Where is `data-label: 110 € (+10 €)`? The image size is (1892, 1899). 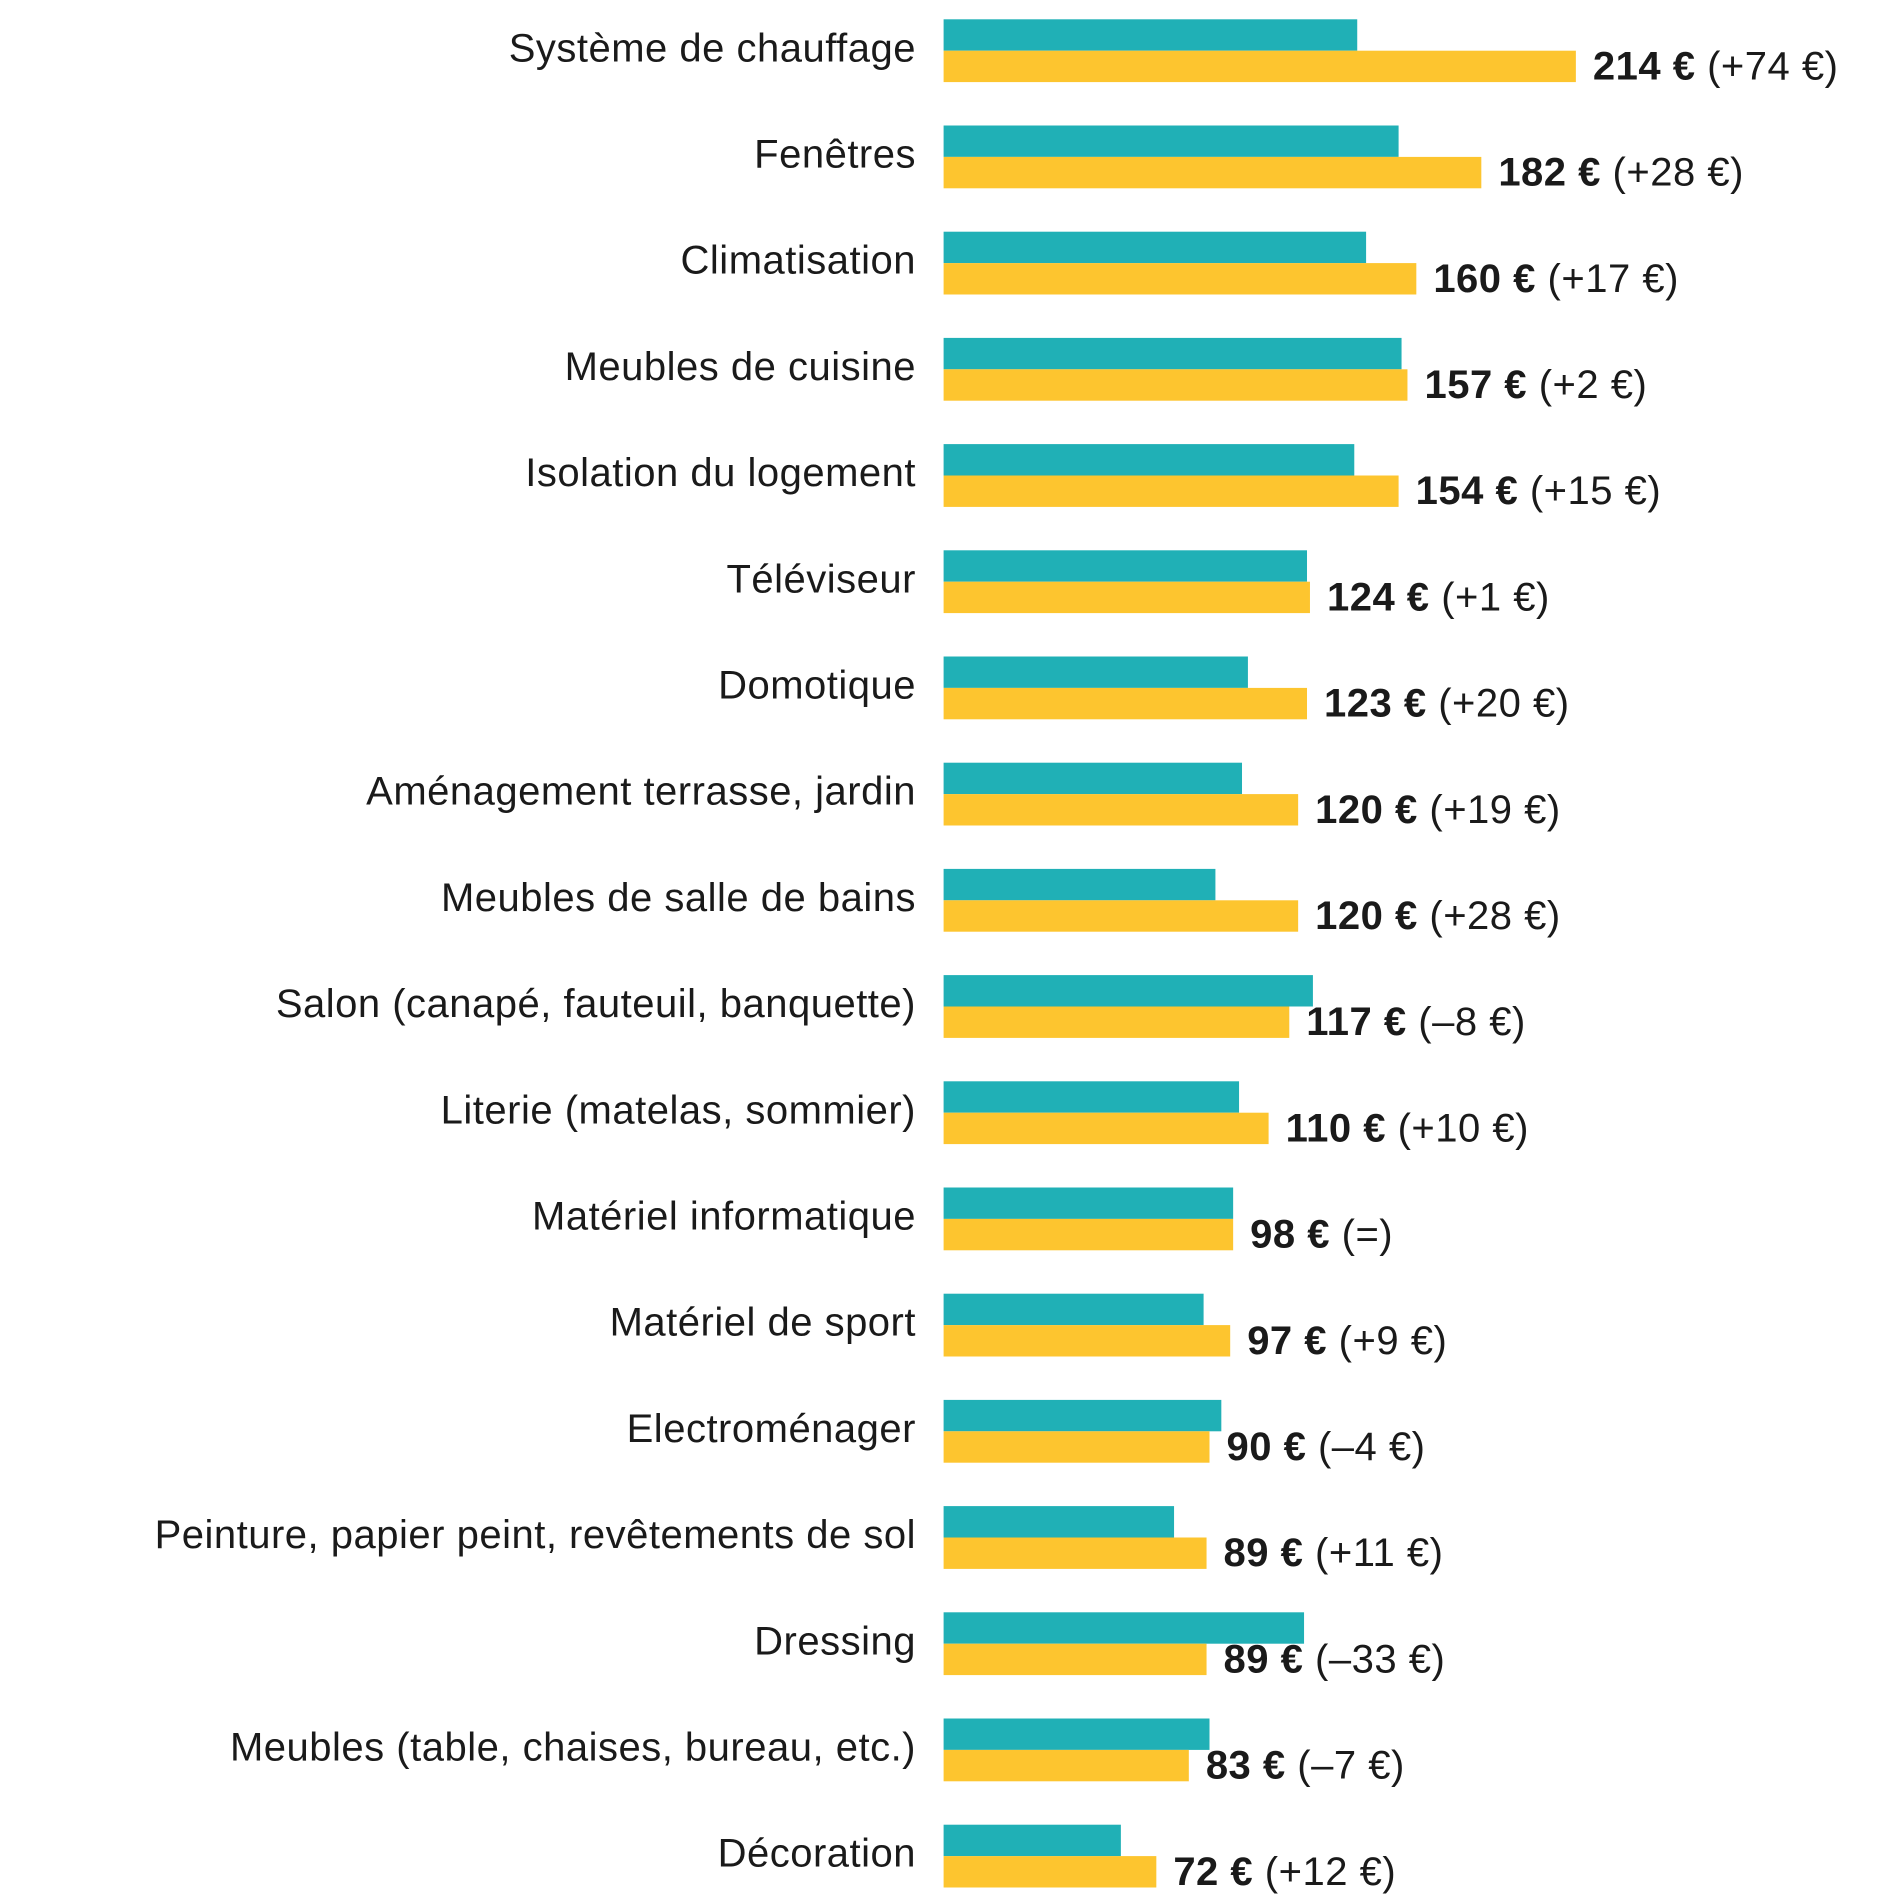 data-label: 110 € (+10 €) is located at coordinates (1407, 1128).